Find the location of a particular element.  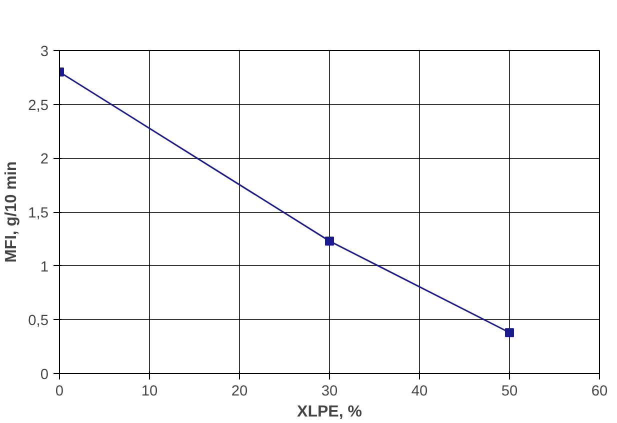

y-axis-title: MFI, g/10 min is located at coordinates (11, 212).